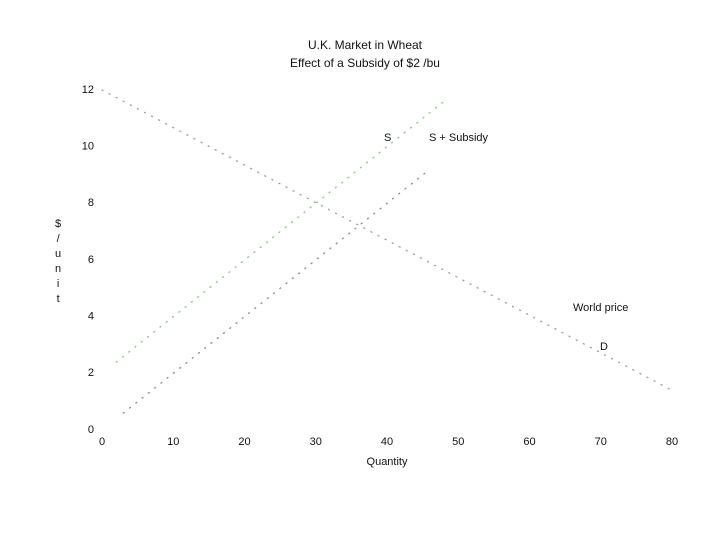 This screenshot has width=720, height=540. What do you see at coordinates (91, 430) in the screenshot?
I see `y-tick-label: 0` at bounding box center [91, 430].